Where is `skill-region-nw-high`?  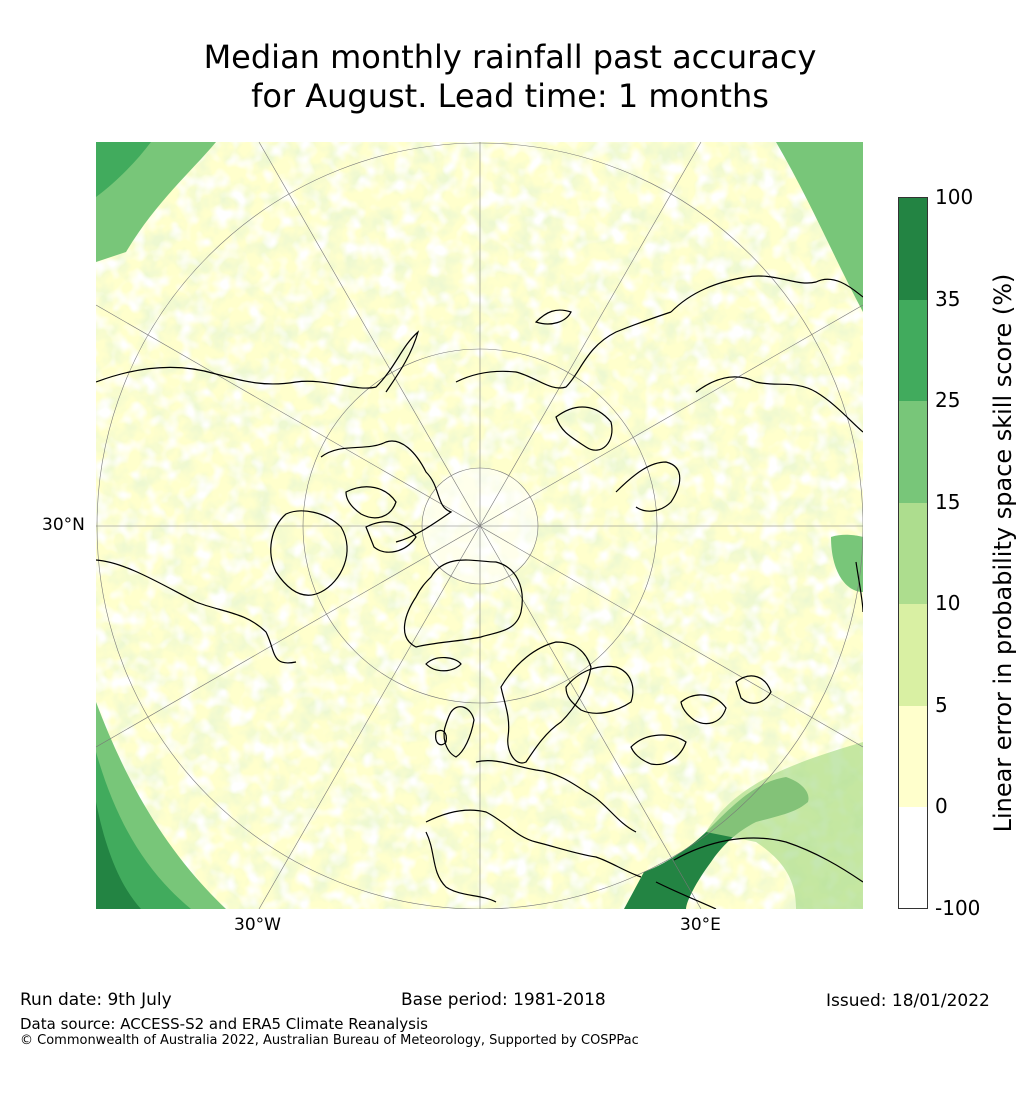
skill-region-nw-high is located at coordinates (123, 169).